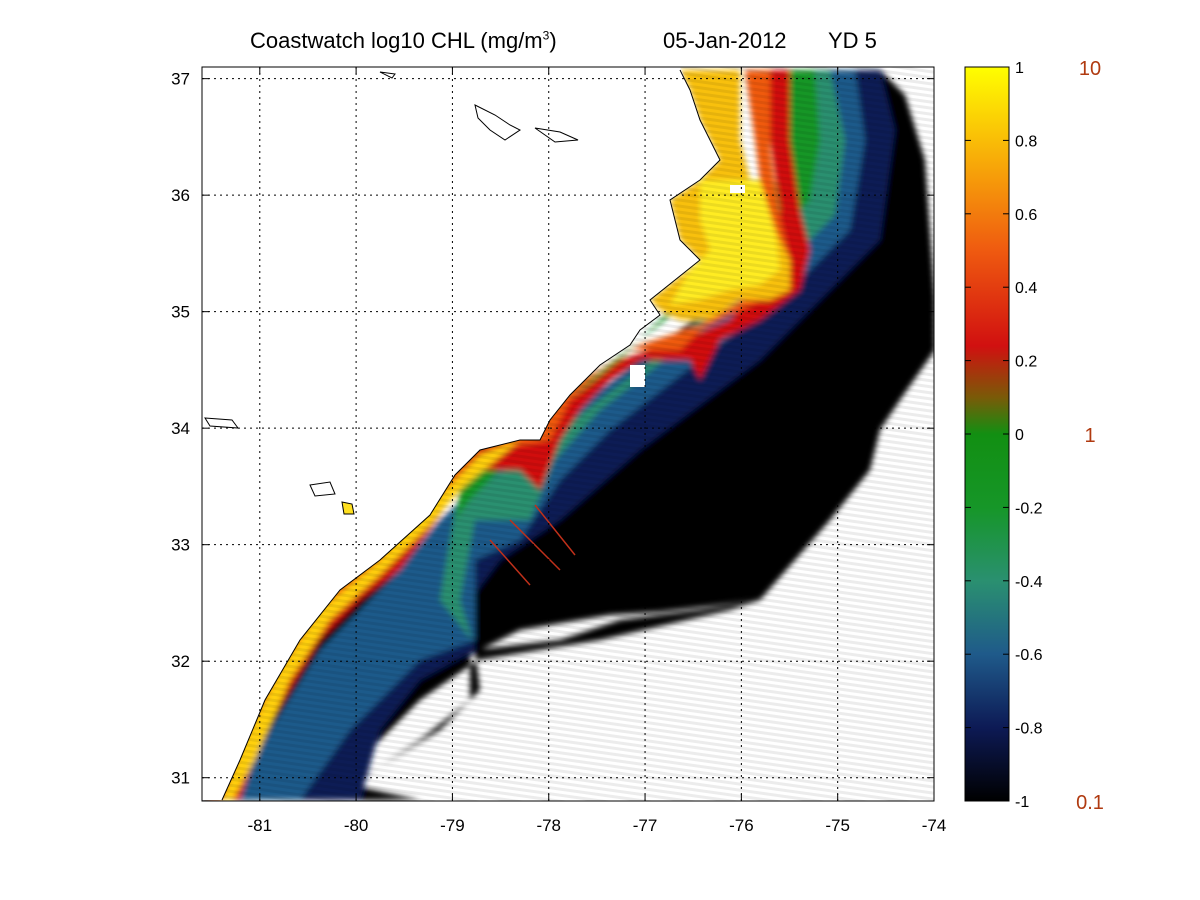 The image size is (1200, 900). I want to click on lon-tick-label: -77, so click(645, 825).